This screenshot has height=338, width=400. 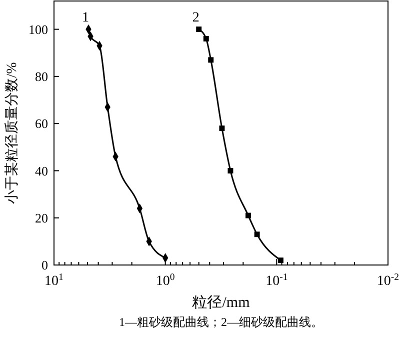 I want to click on x-tick-label: 10$^{-2}$, so click(x=388, y=280).